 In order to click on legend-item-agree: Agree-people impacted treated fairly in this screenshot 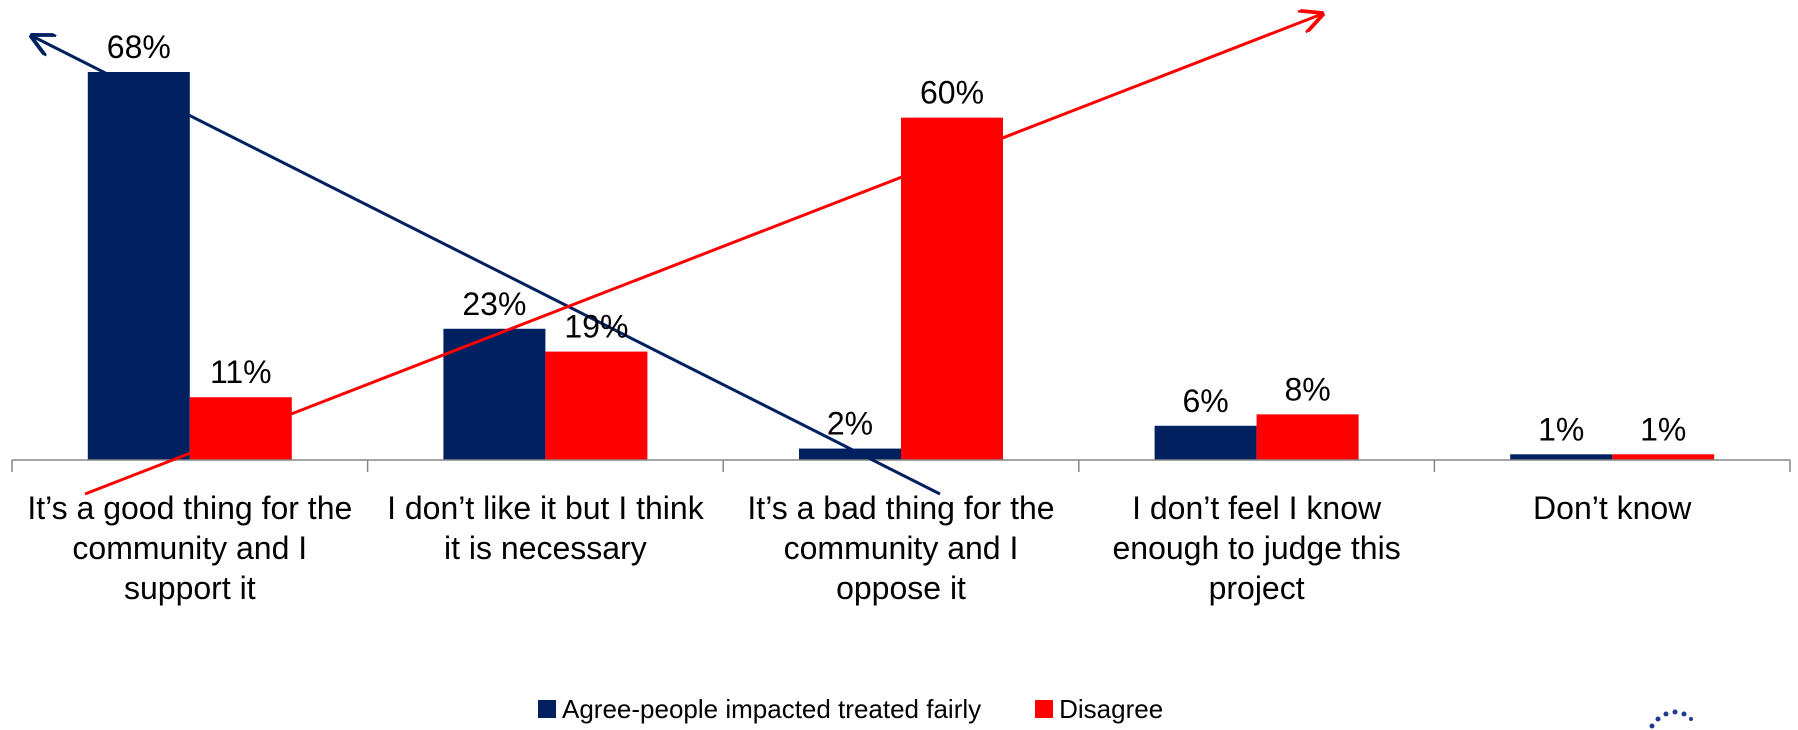, I will do `click(759, 709)`.